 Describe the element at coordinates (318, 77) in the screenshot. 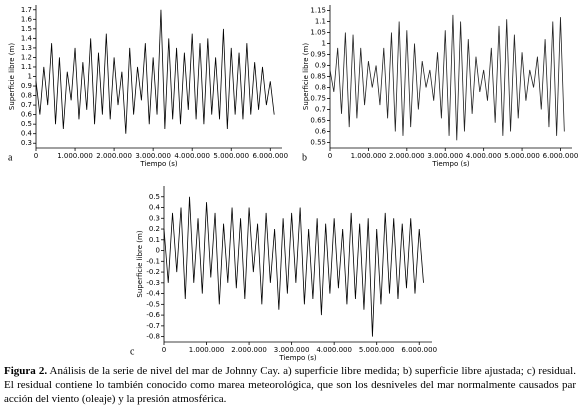

I see `y-tick-label: 0.85` at that location.